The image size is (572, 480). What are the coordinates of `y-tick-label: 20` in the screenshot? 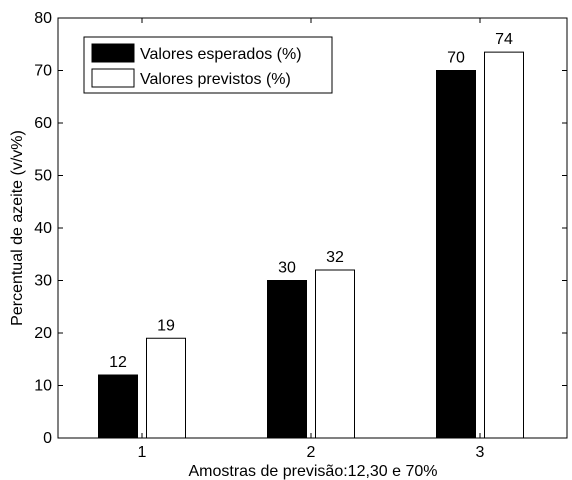 It's located at (43, 333).